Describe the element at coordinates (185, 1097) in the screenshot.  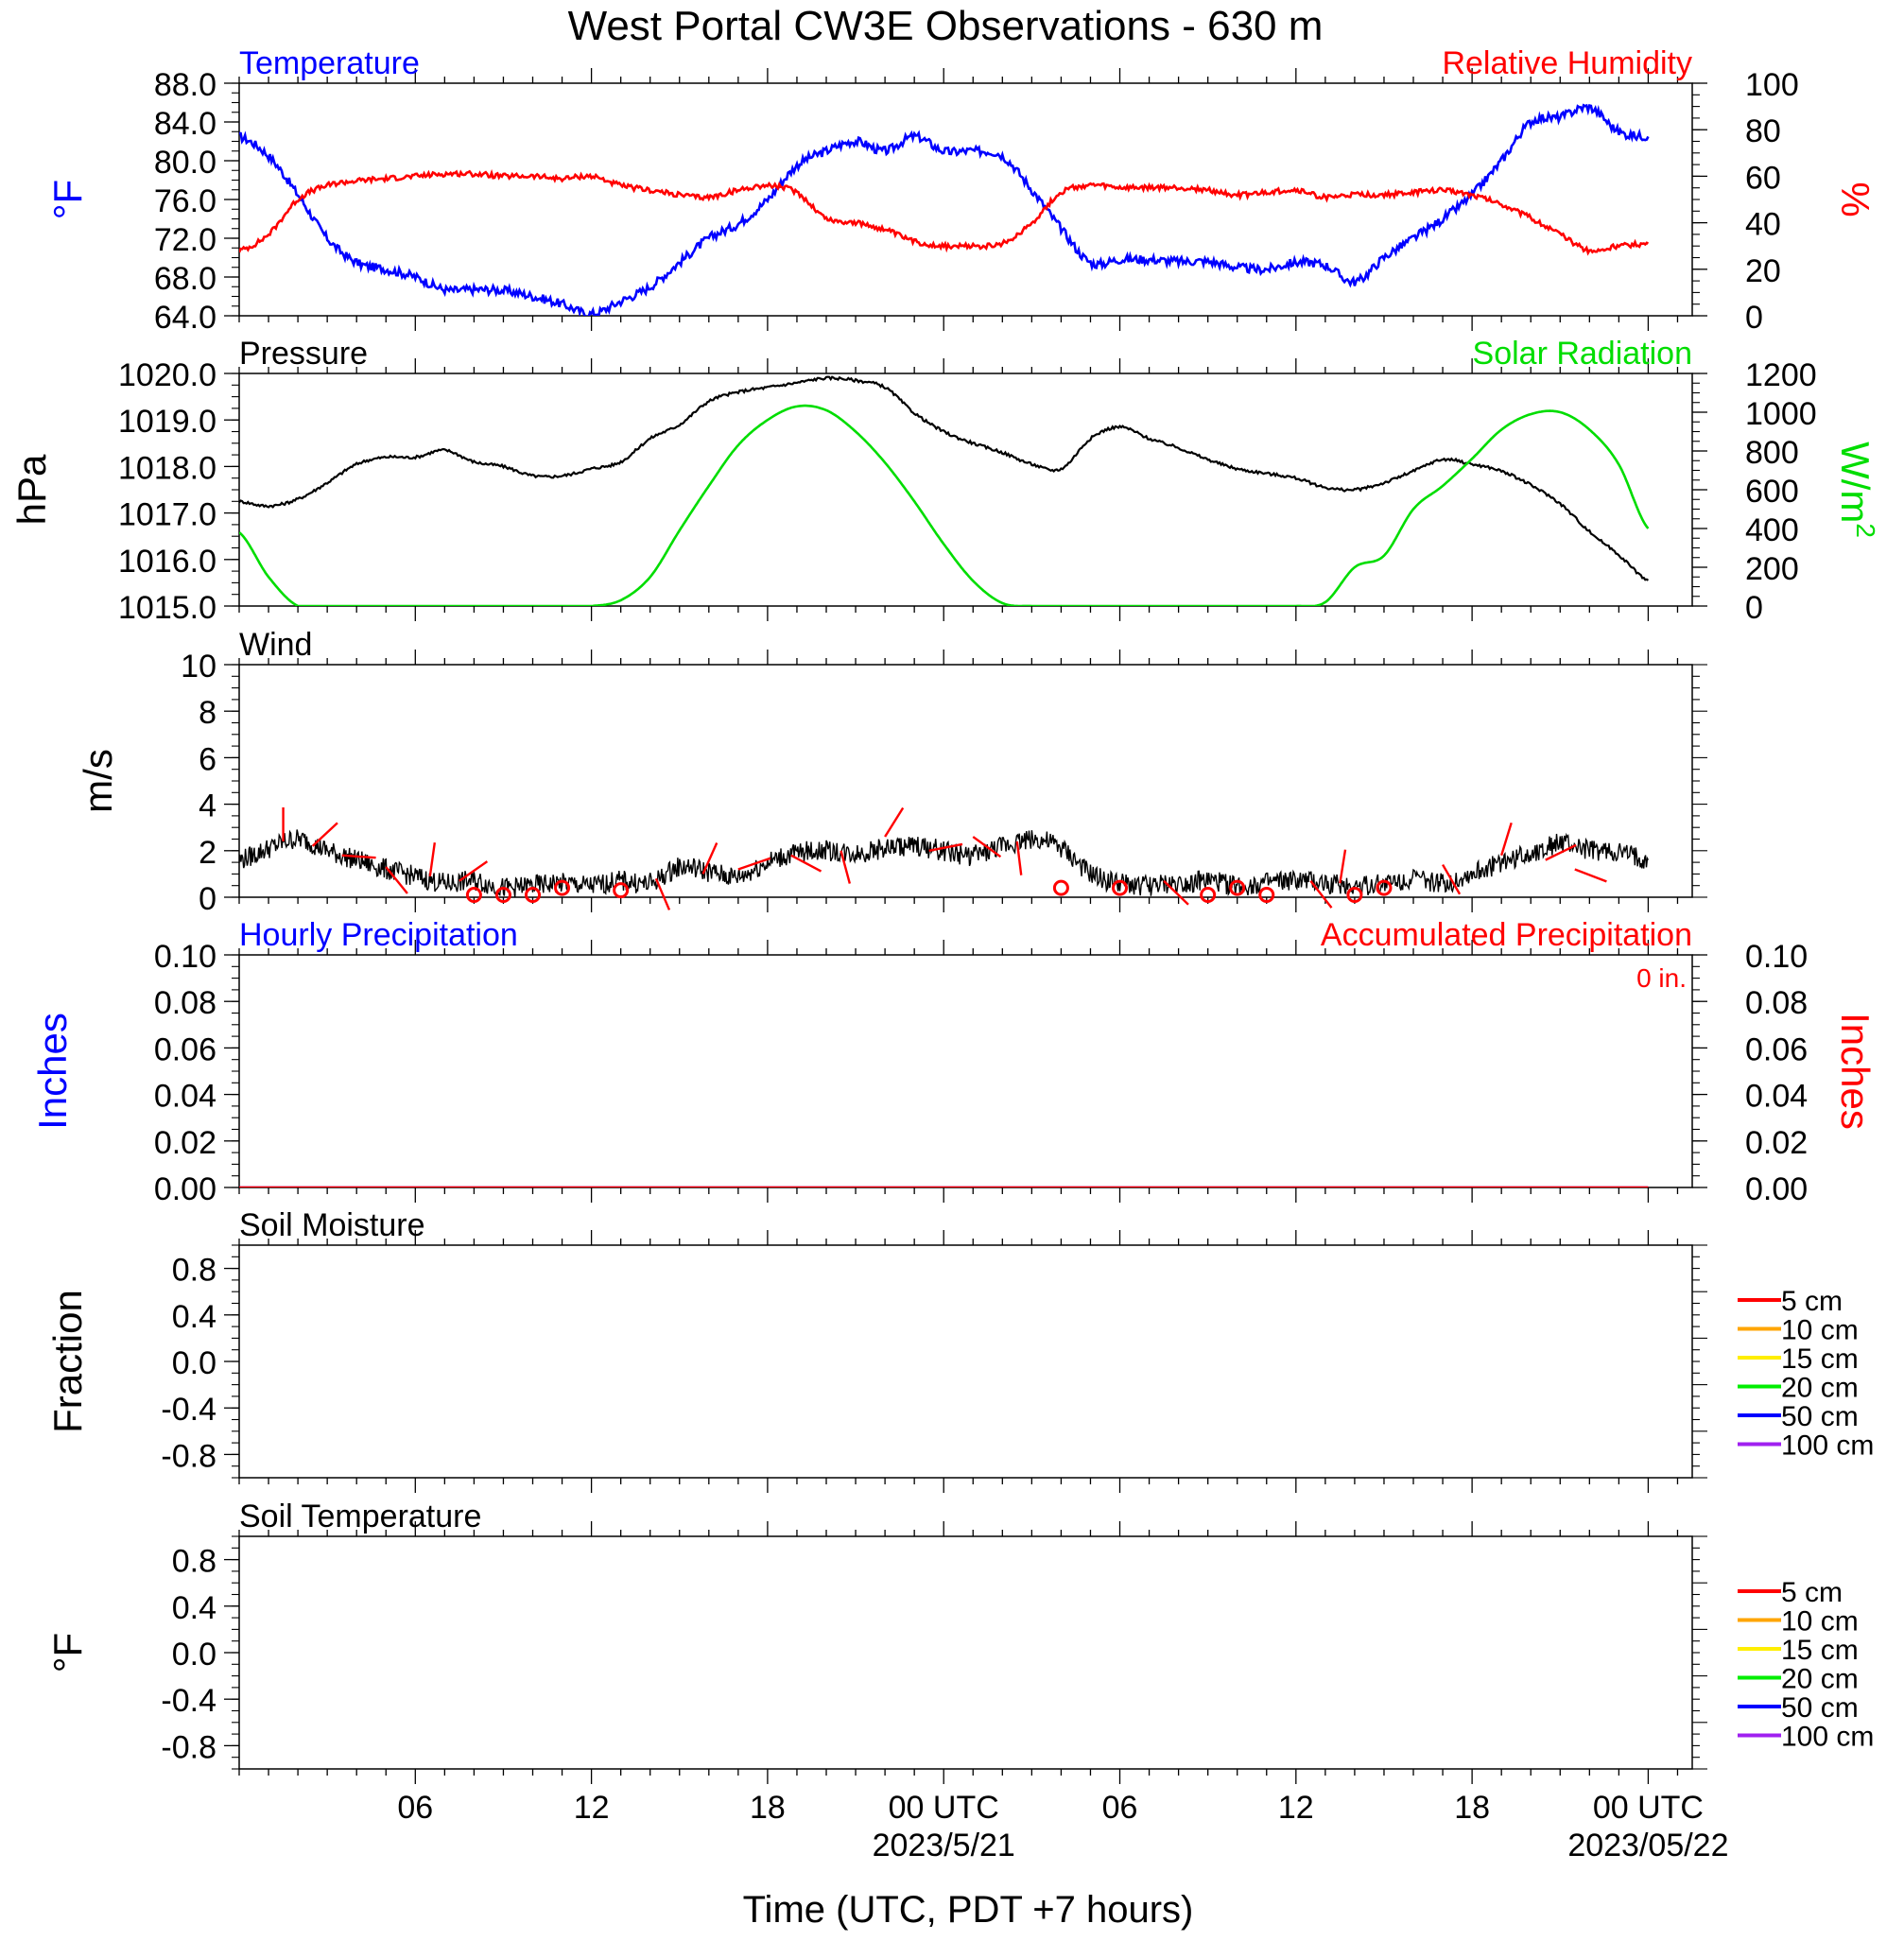
I see `y-left-tick-label: 0.04` at that location.